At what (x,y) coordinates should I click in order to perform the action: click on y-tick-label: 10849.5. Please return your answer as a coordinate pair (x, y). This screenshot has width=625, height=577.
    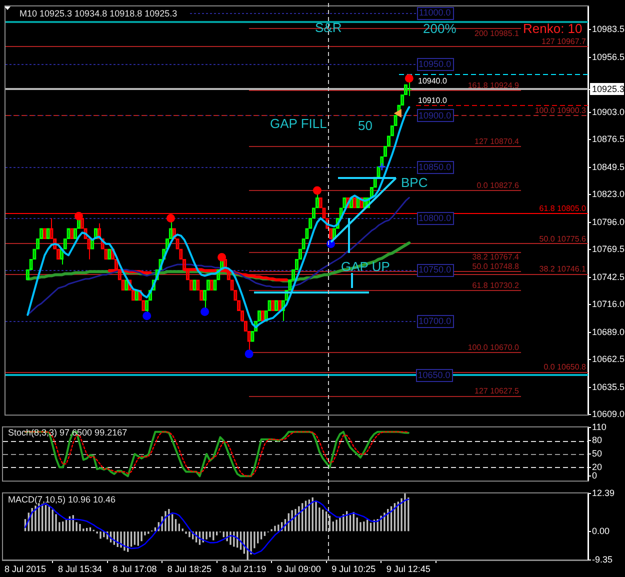
    Looking at the image, I should click on (608, 167).